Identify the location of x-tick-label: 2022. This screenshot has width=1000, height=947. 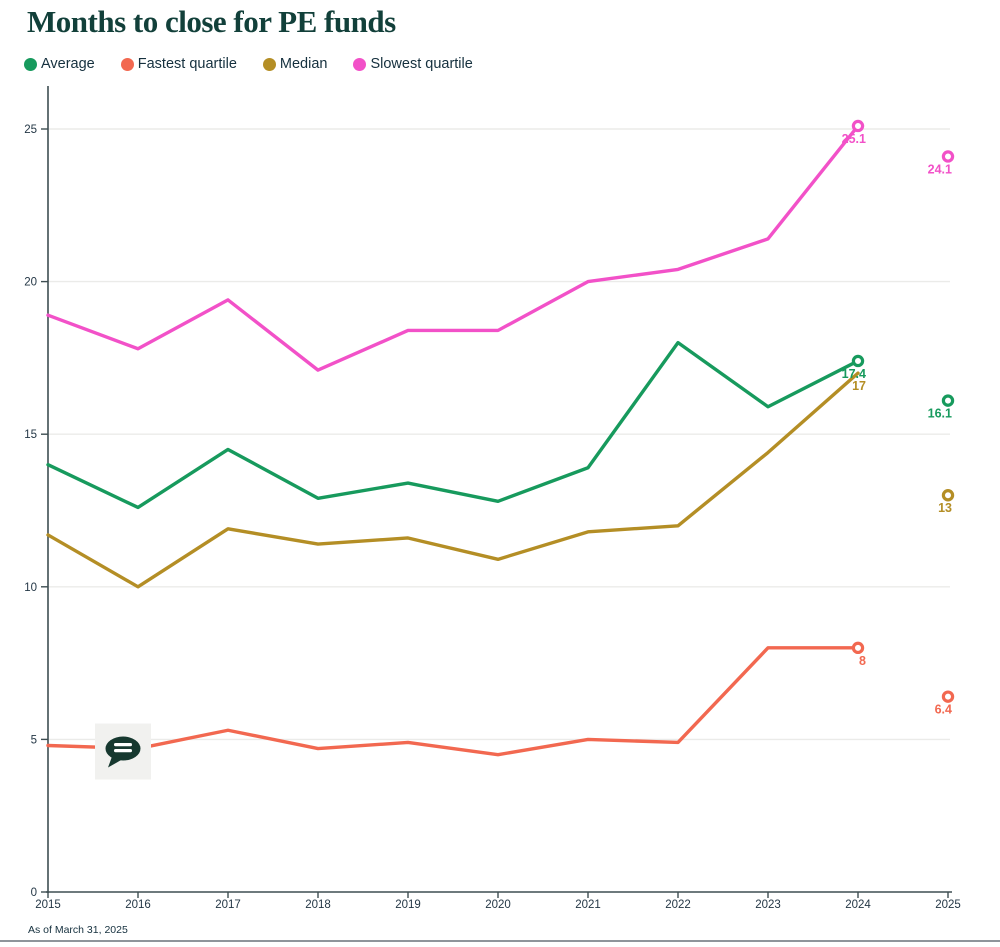
(678, 905).